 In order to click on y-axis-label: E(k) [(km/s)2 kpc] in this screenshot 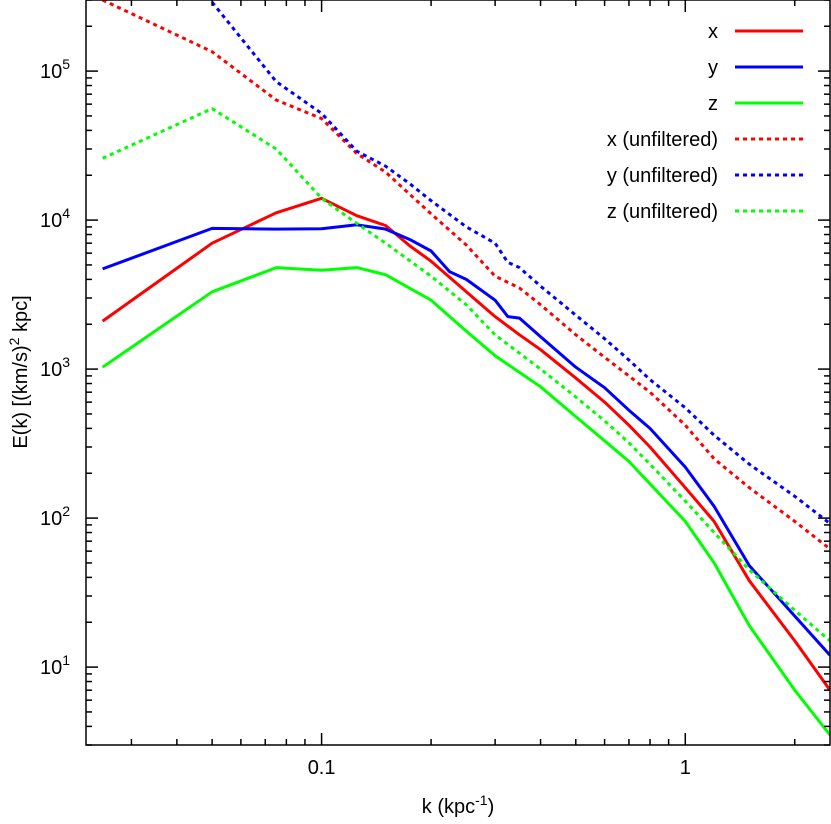, I will do `click(19, 371)`.